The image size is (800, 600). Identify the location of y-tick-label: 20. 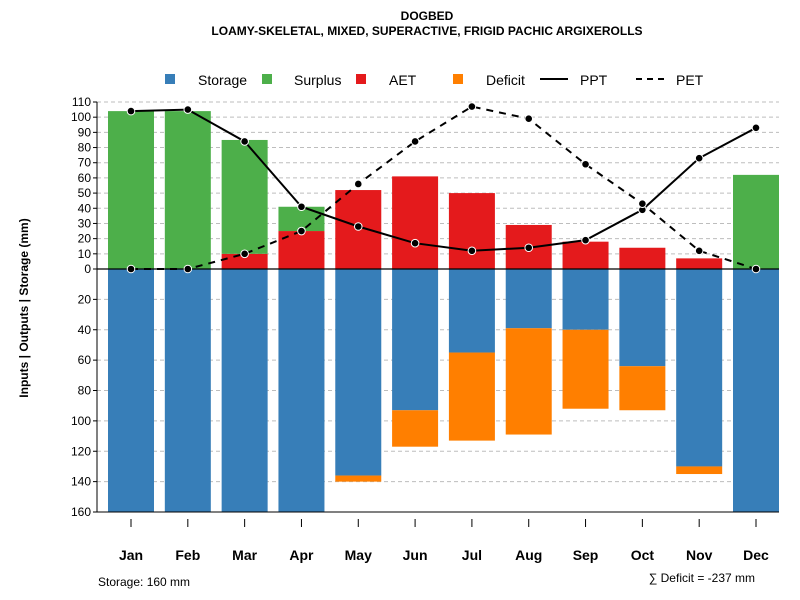
(85, 299).